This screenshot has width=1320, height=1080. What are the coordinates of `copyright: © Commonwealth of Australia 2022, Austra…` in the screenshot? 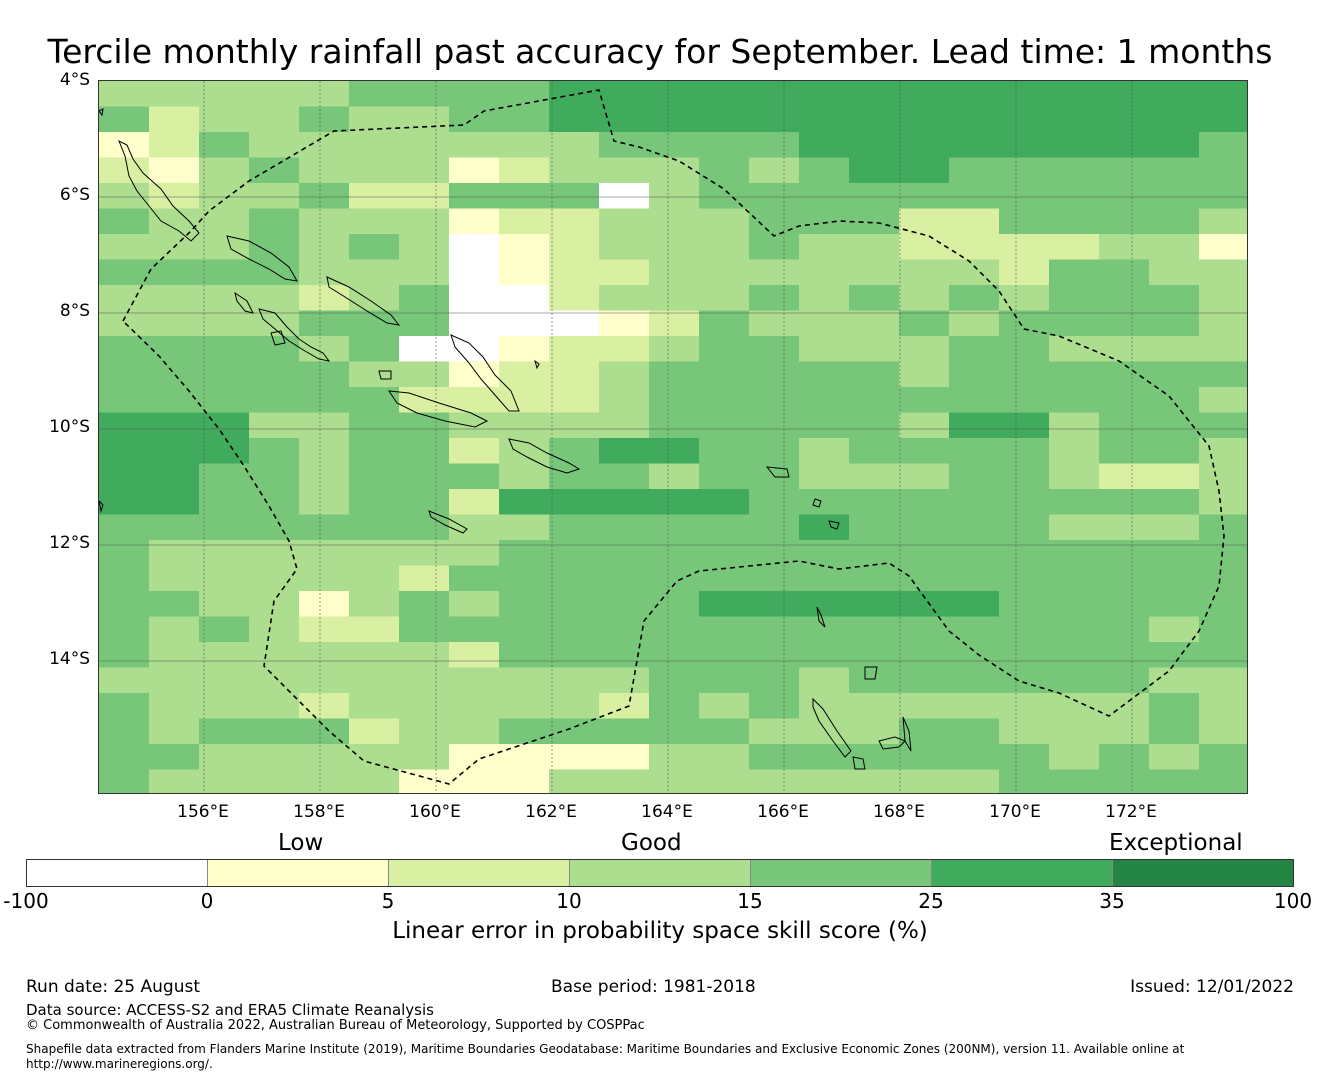 It's located at (335, 1025).